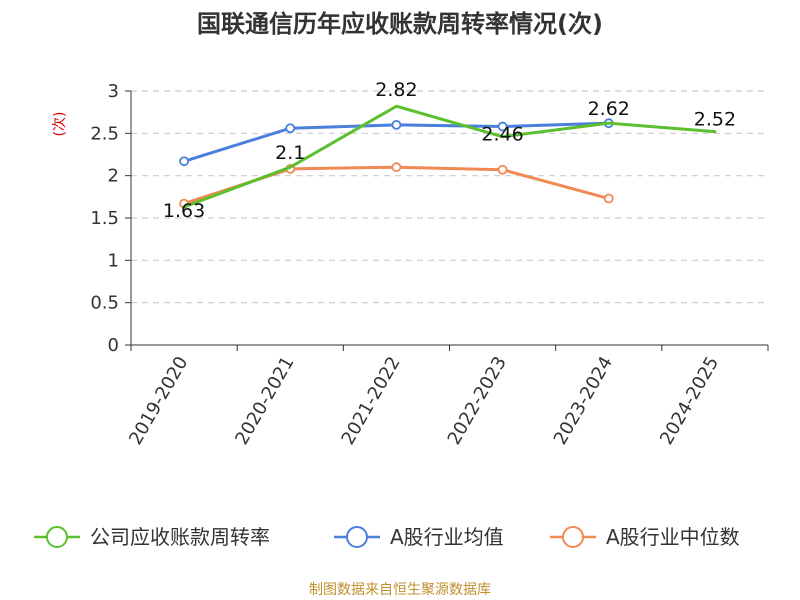 The width and height of the screenshot is (800, 600). What do you see at coordinates (502, 135) in the screenshot?
I see `data-label: 2.46` at bounding box center [502, 135].